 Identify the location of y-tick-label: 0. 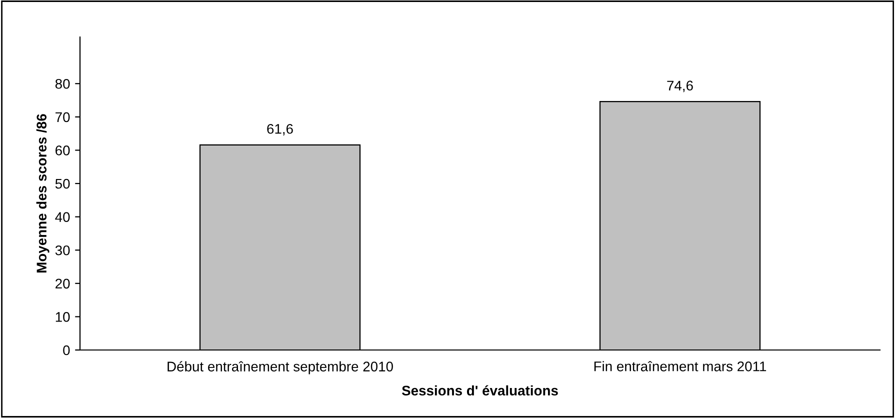
(66, 350).